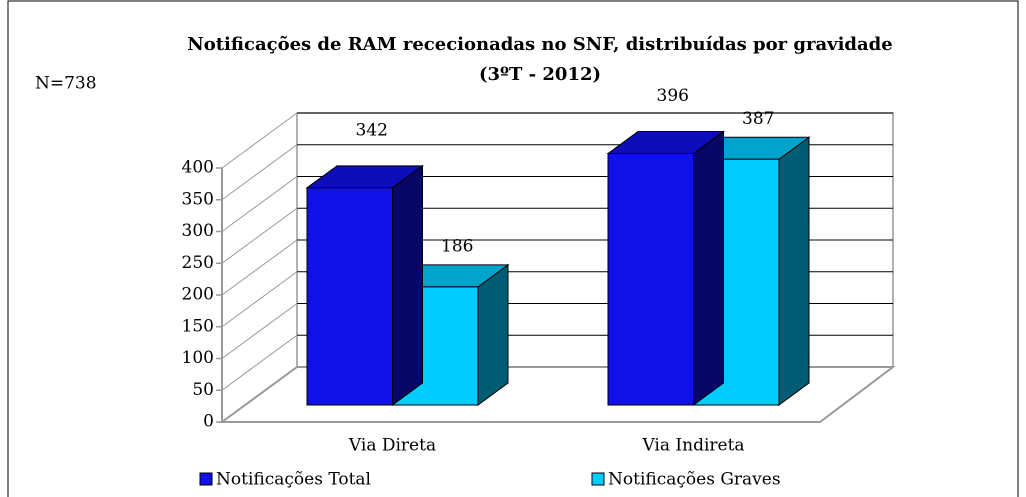 This screenshot has height=497, width=1026. What do you see at coordinates (293, 480) in the screenshot?
I see `legend-label: Notificações Total` at bounding box center [293, 480].